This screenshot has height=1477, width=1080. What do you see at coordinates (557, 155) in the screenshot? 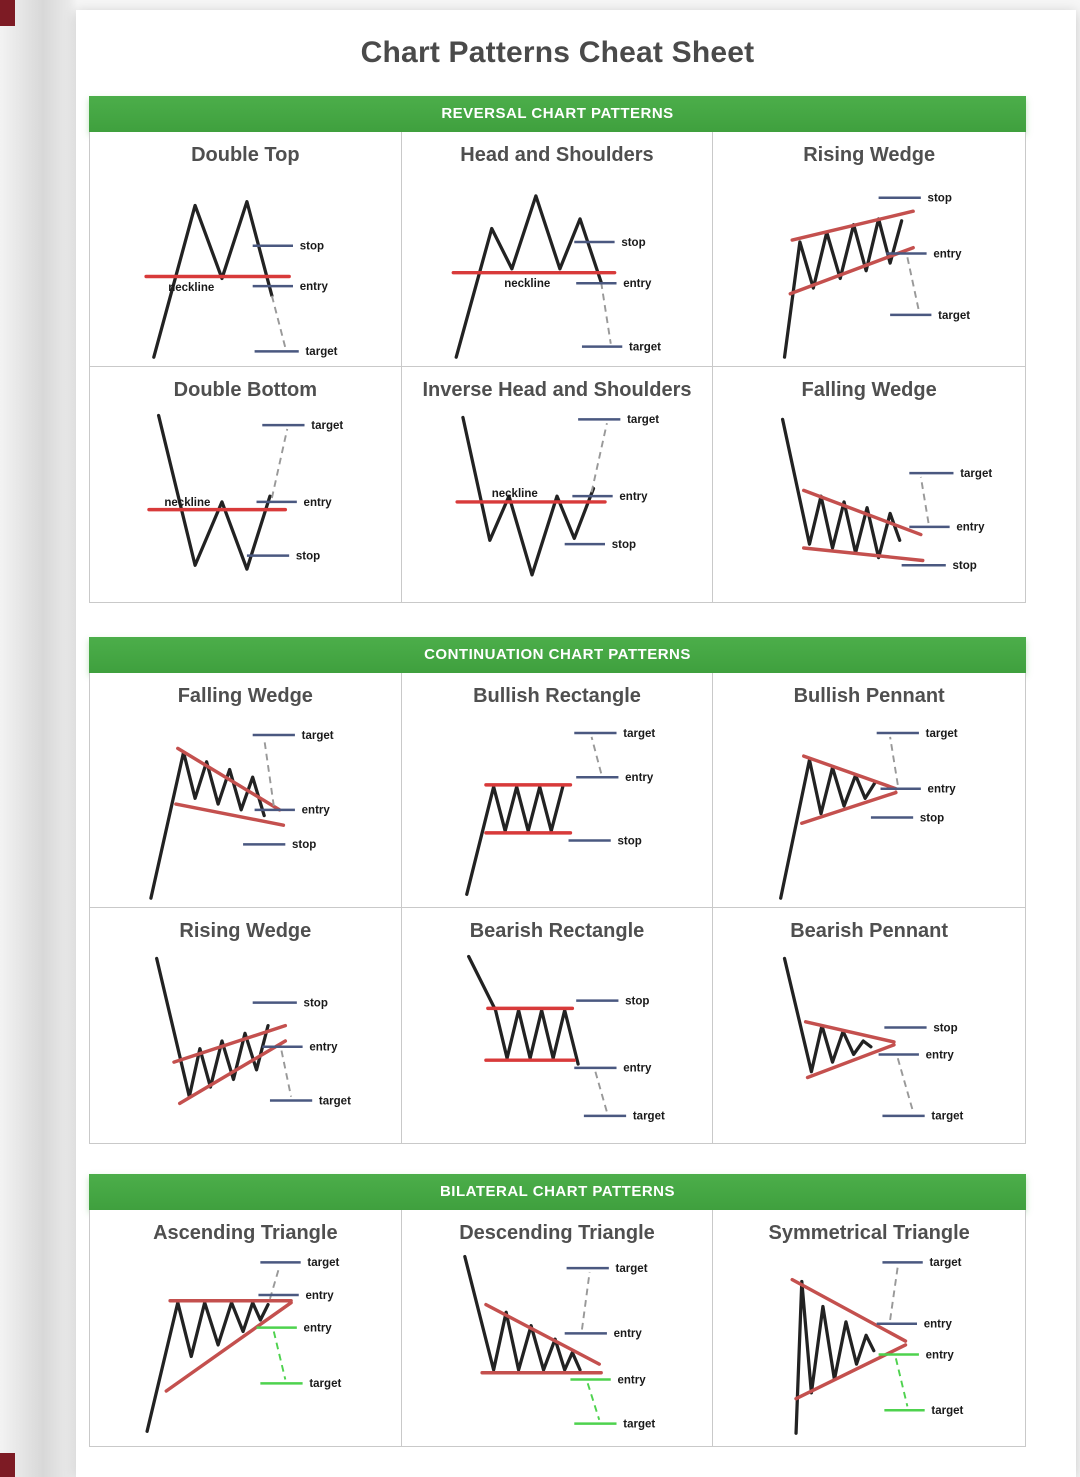
I see `pattern-title: Head and Shoulders` at bounding box center [557, 155].